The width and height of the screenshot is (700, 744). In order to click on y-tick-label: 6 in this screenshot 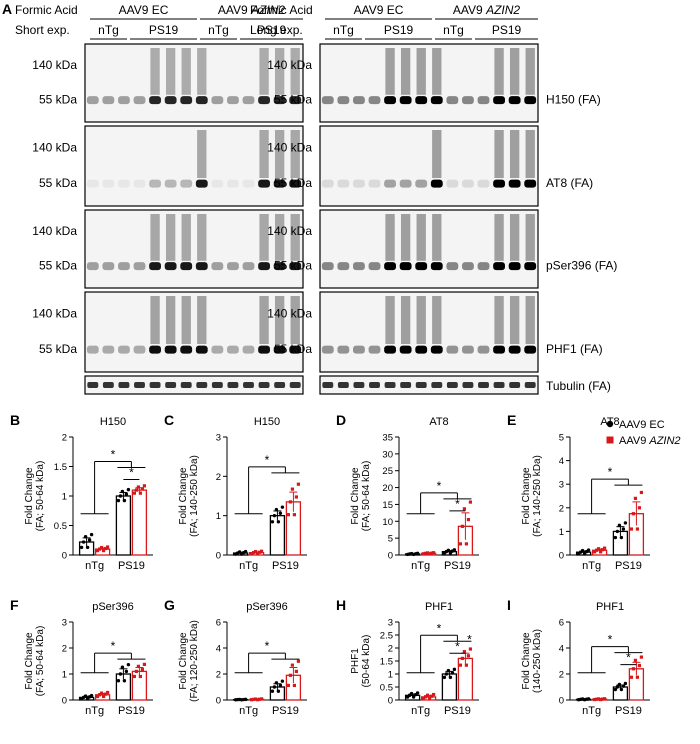, I will do `click(561, 623)`.